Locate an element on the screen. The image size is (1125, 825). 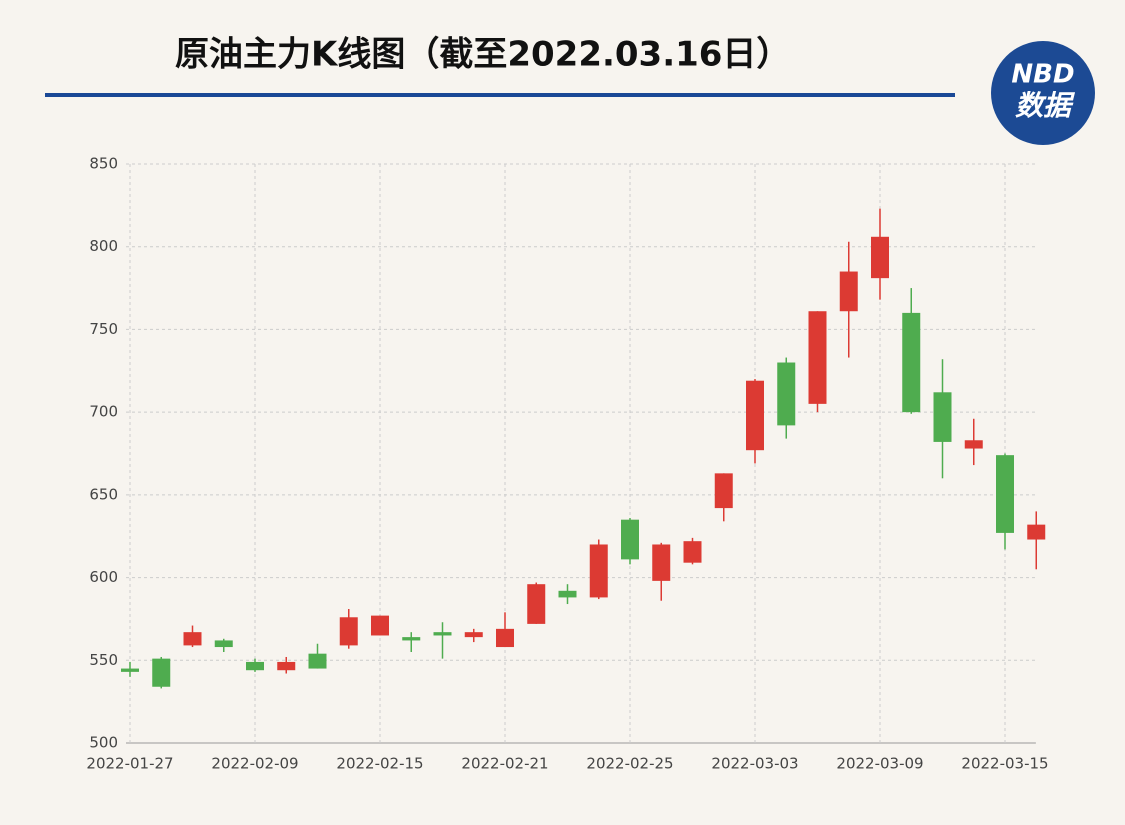
y-tick-label: 500 is located at coordinates (103, 743).